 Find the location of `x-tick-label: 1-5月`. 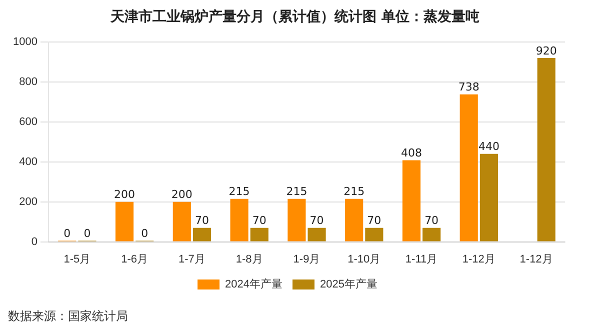

x-tick-label: 1-5月 is located at coordinates (77, 259).